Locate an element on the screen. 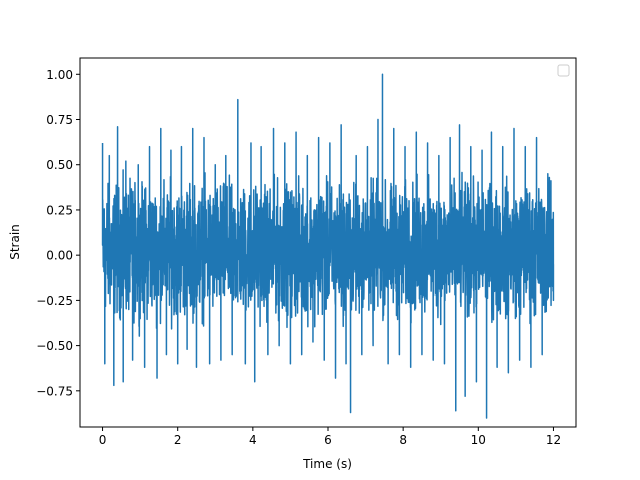 The image size is (640, 480). x-tick-label: 2 is located at coordinates (178, 440).